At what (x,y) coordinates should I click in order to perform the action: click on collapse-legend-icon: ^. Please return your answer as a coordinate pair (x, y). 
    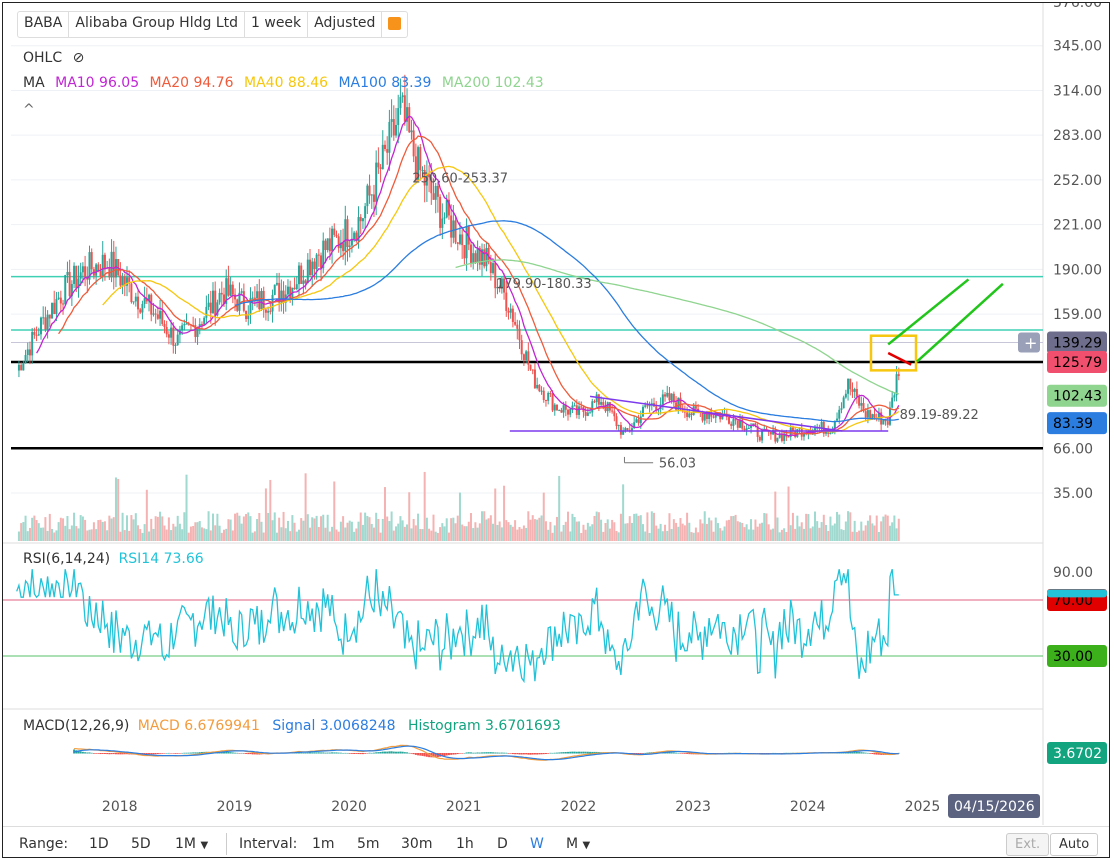
    Looking at the image, I should click on (29, 110).